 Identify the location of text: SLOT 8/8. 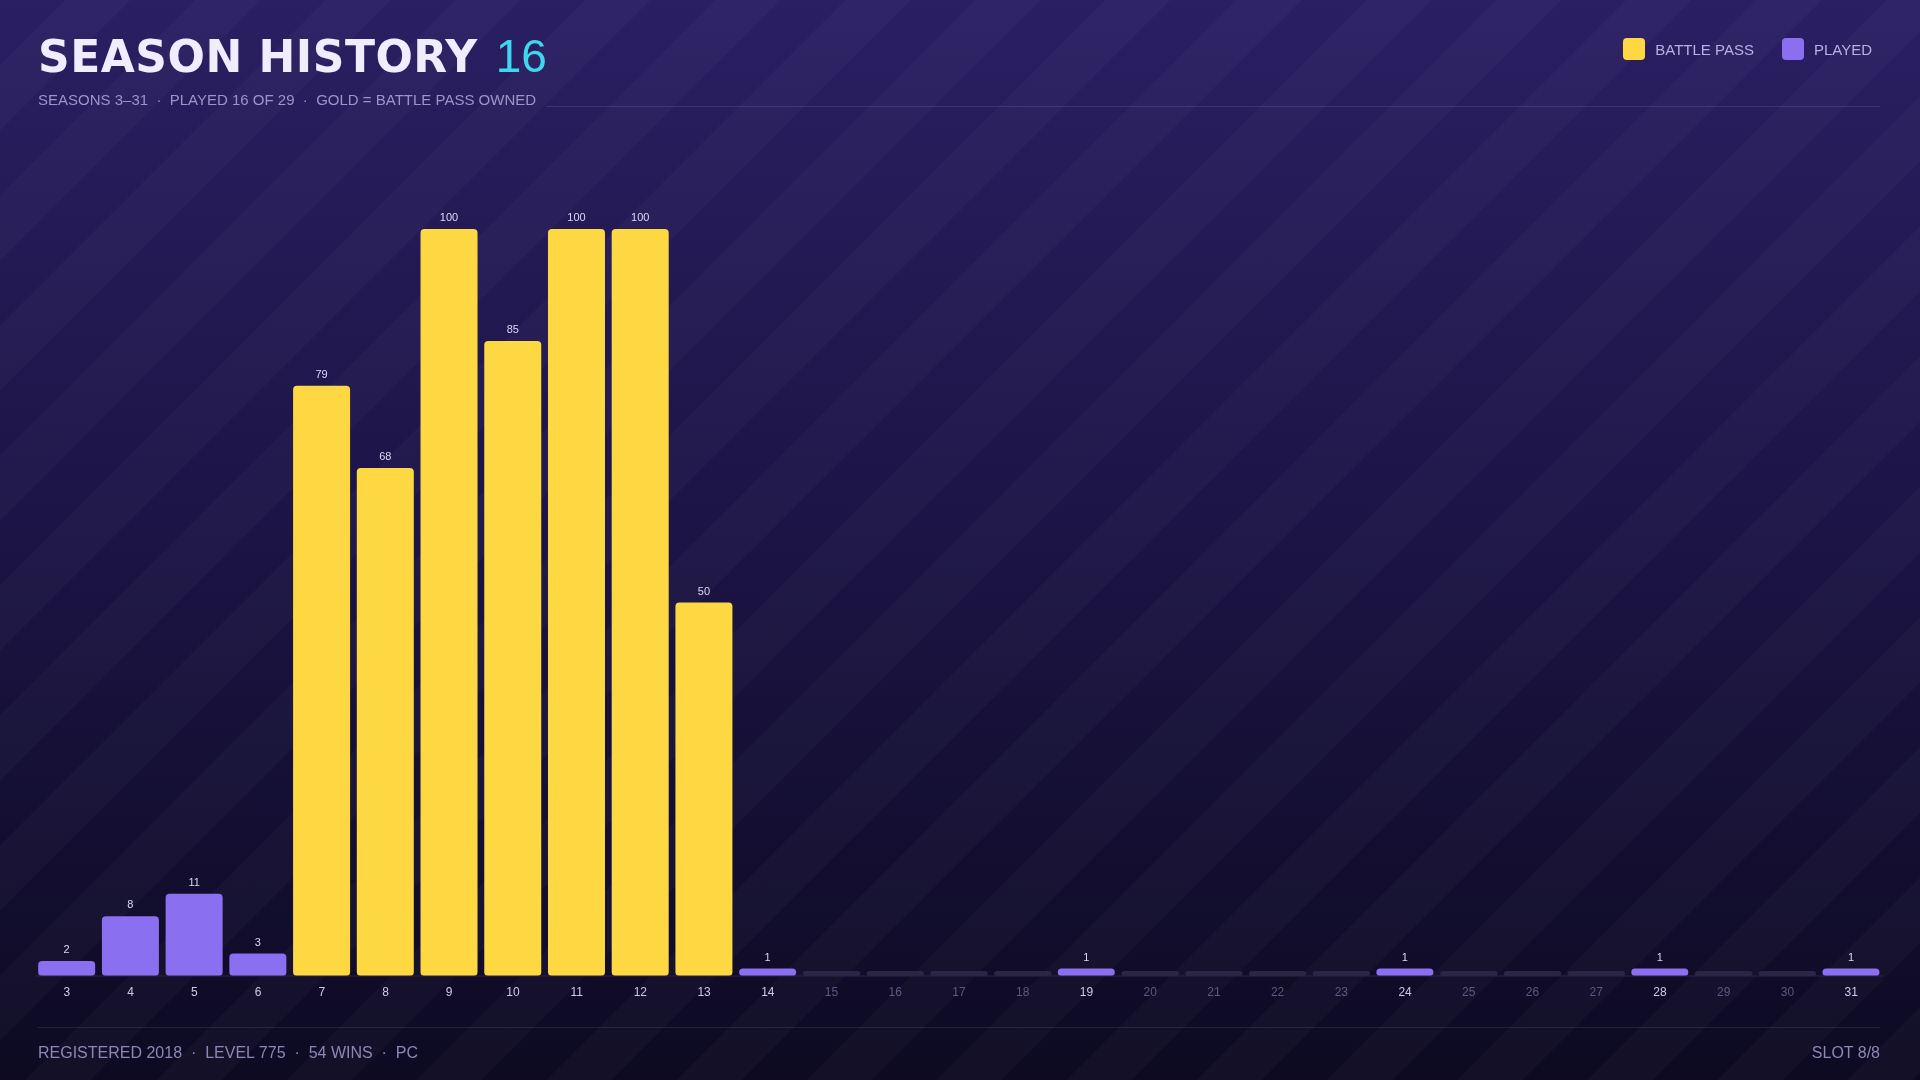
(1845, 1053).